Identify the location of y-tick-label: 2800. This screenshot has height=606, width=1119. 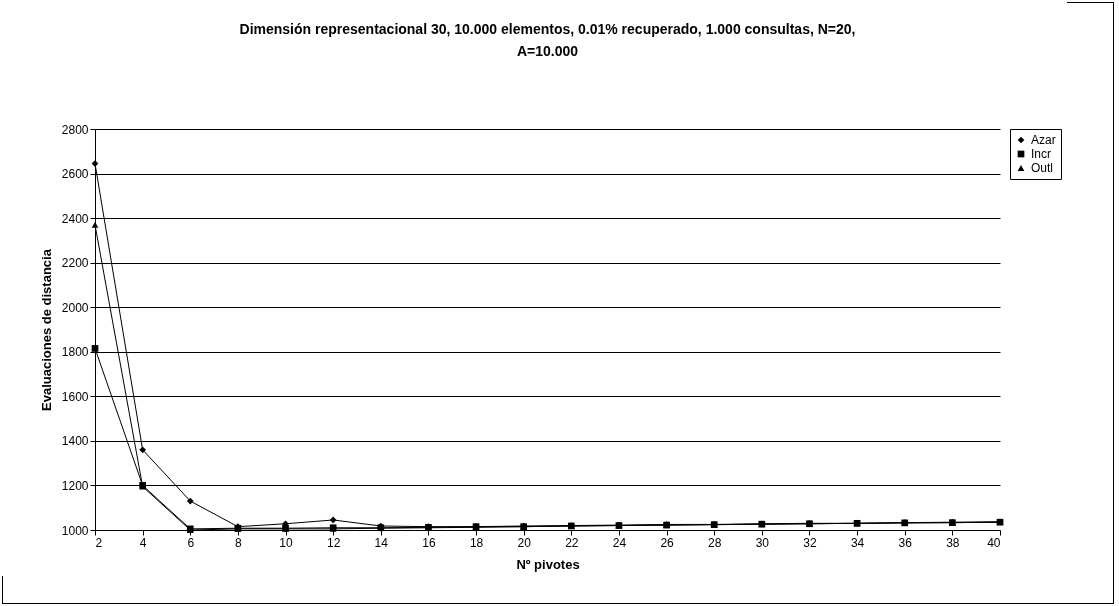
(75, 129).